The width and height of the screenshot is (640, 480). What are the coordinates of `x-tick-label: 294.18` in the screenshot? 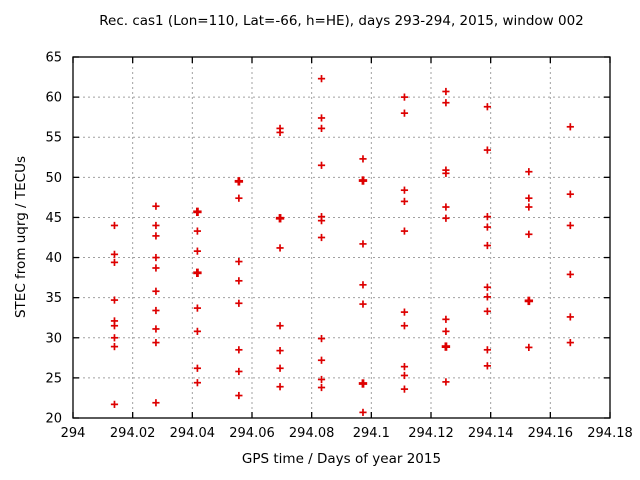 It's located at (610, 433).